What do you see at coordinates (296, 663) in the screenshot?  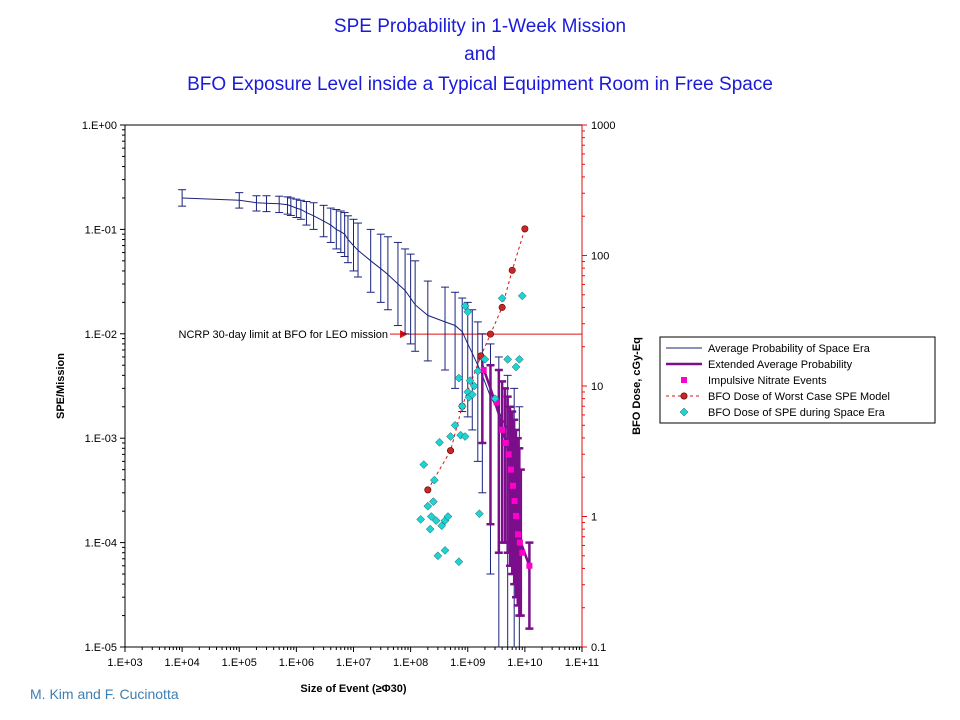 I see `x-tick-label: 1.E+06` at bounding box center [296, 663].